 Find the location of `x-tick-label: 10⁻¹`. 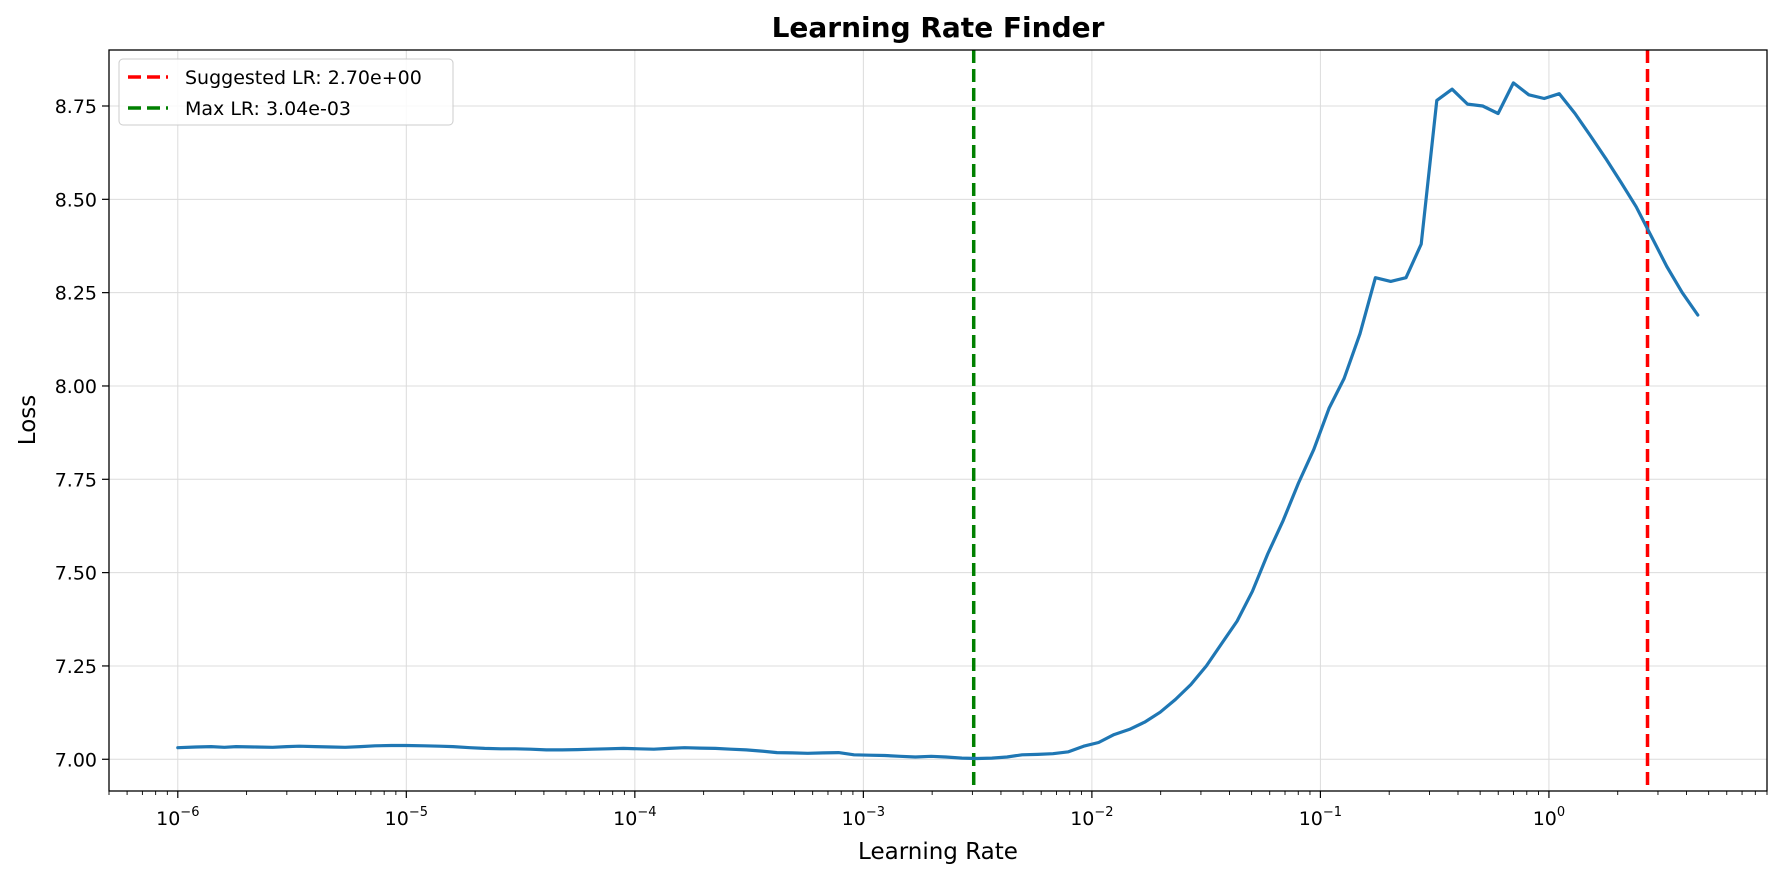

x-tick-label: 10⁻¹ is located at coordinates (1320, 817).